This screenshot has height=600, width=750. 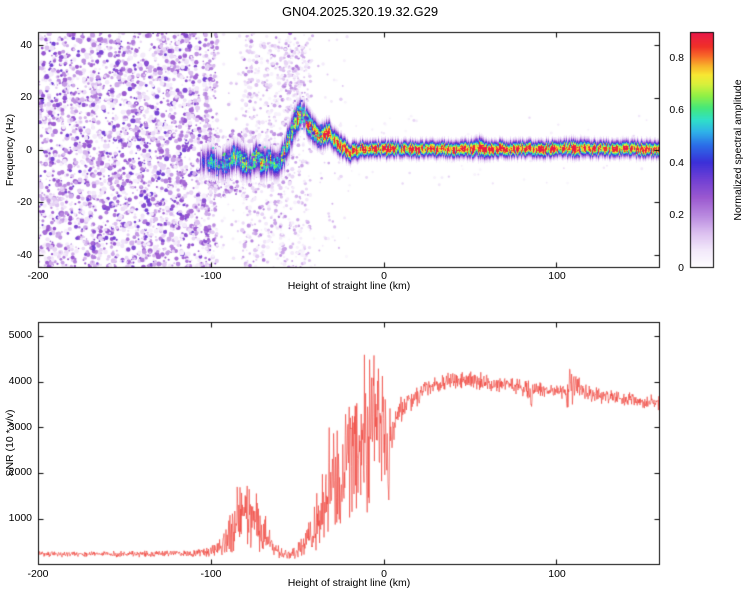 What do you see at coordinates (557, 574) in the screenshot?
I see `snr-xtick: 100` at bounding box center [557, 574].